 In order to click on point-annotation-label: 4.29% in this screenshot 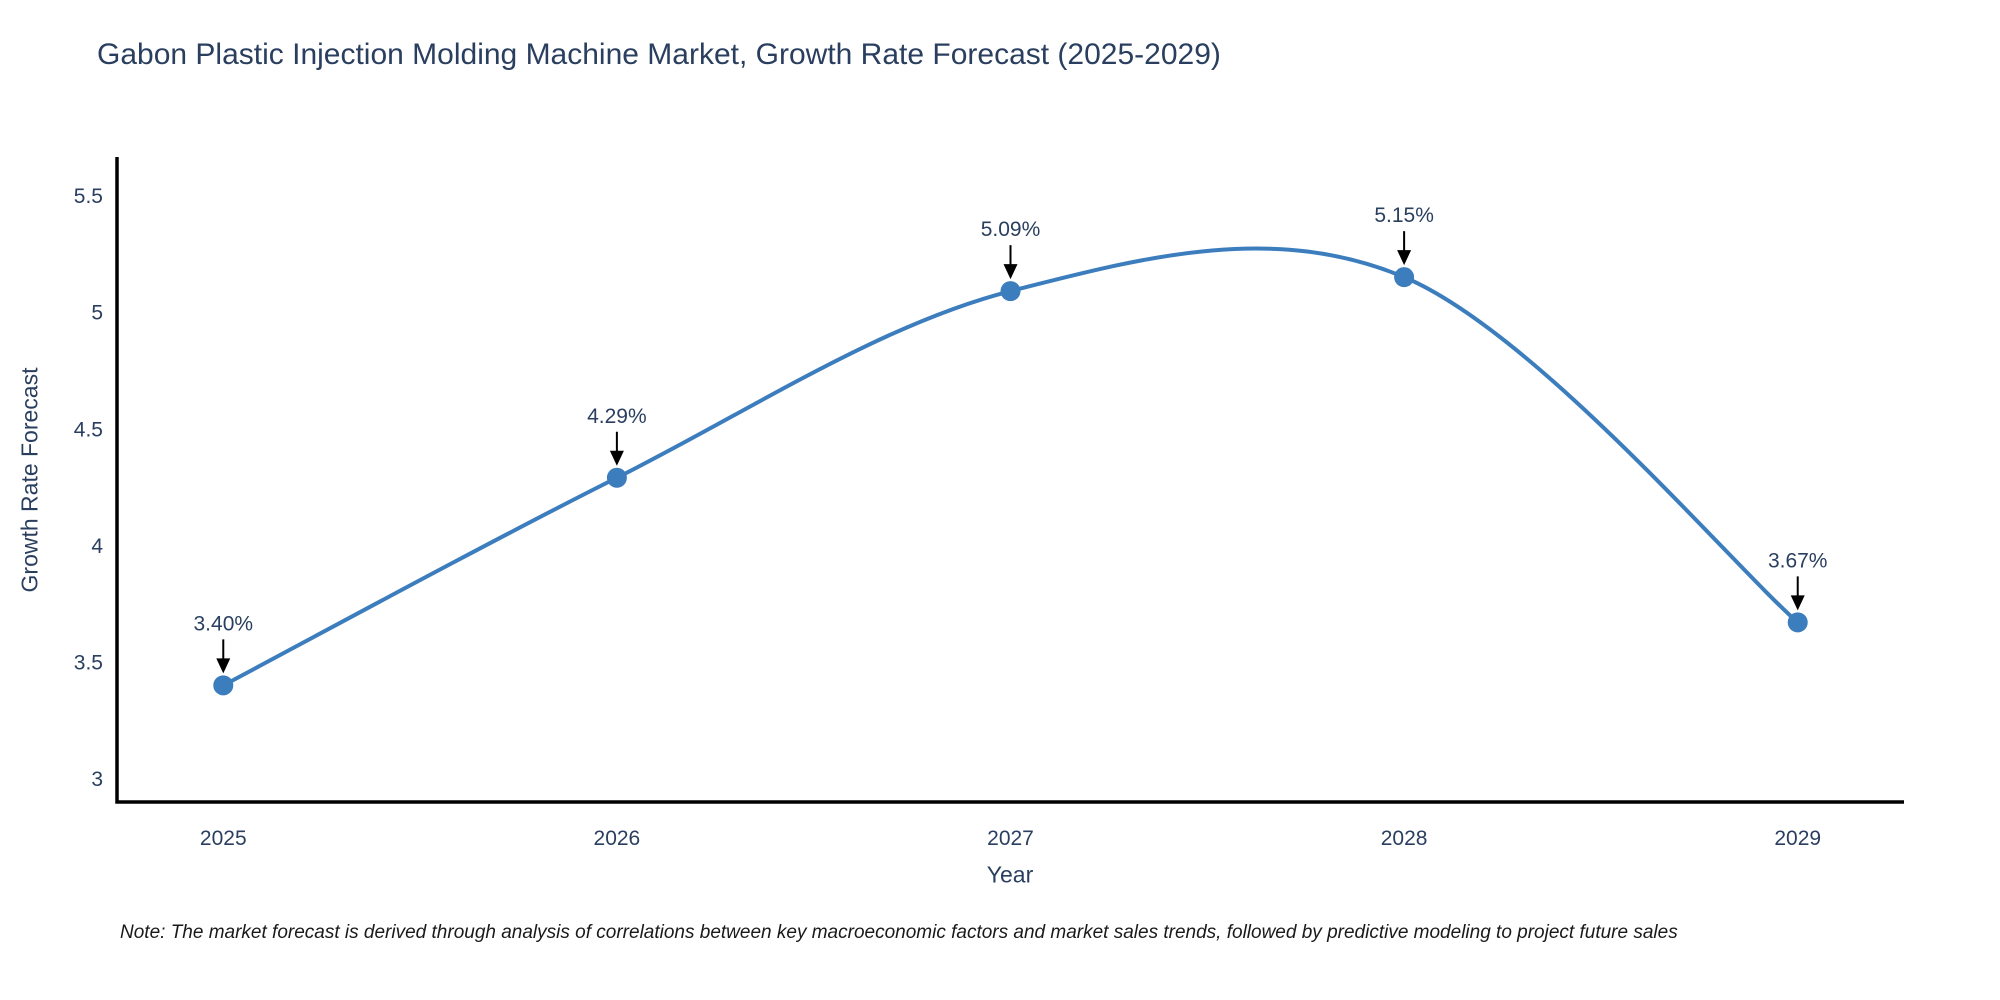, I will do `click(617, 416)`.